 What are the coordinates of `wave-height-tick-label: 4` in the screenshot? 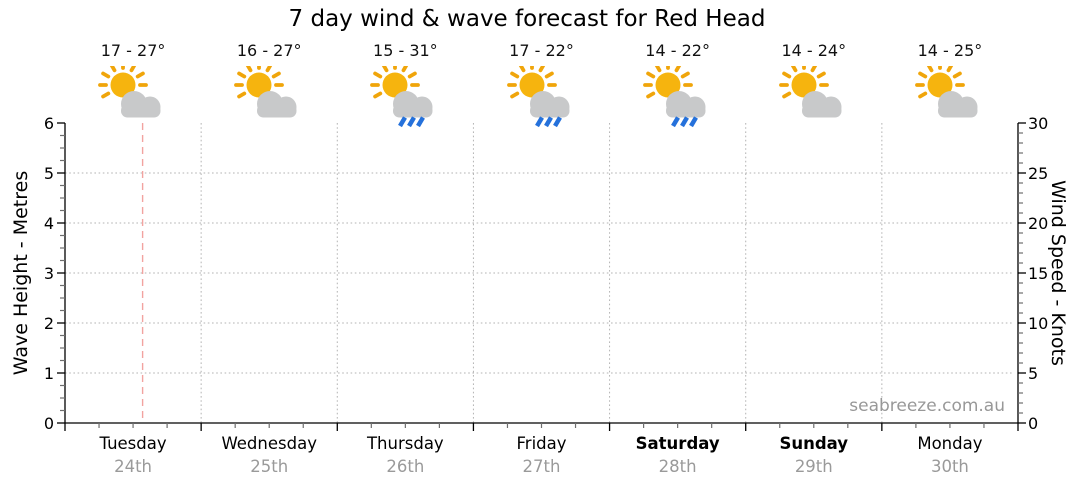 It's located at (49, 223).